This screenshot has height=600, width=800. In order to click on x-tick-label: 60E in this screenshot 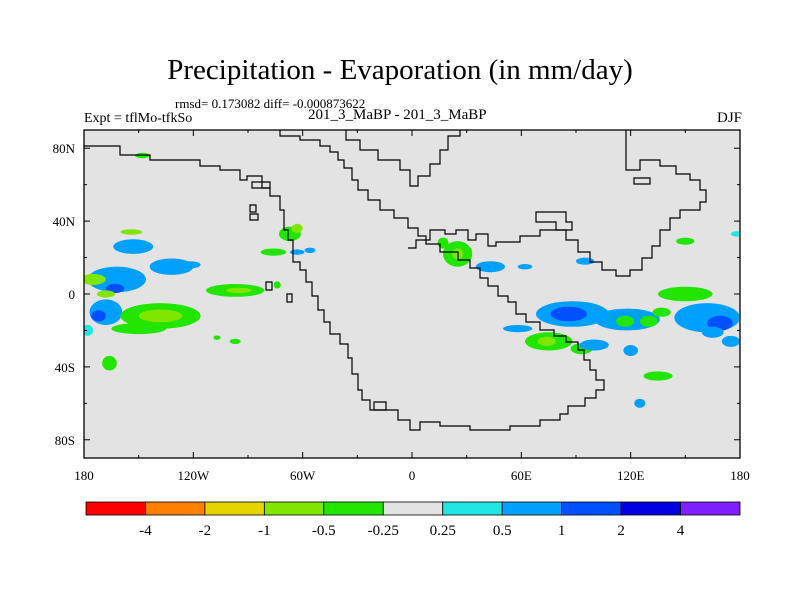, I will do `click(521, 475)`.